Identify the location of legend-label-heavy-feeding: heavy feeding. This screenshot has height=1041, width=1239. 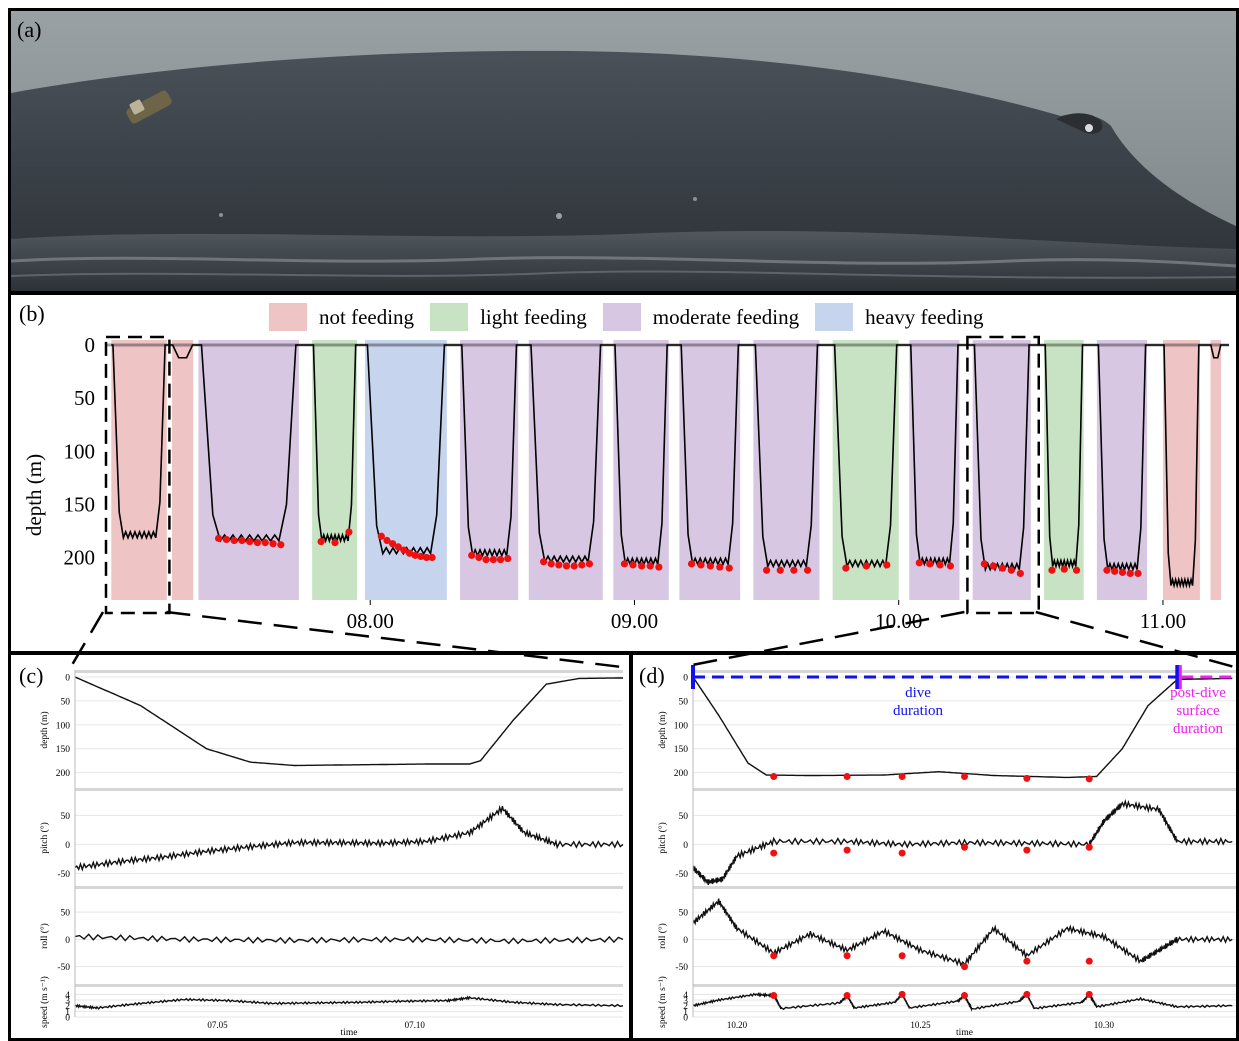
(924, 316).